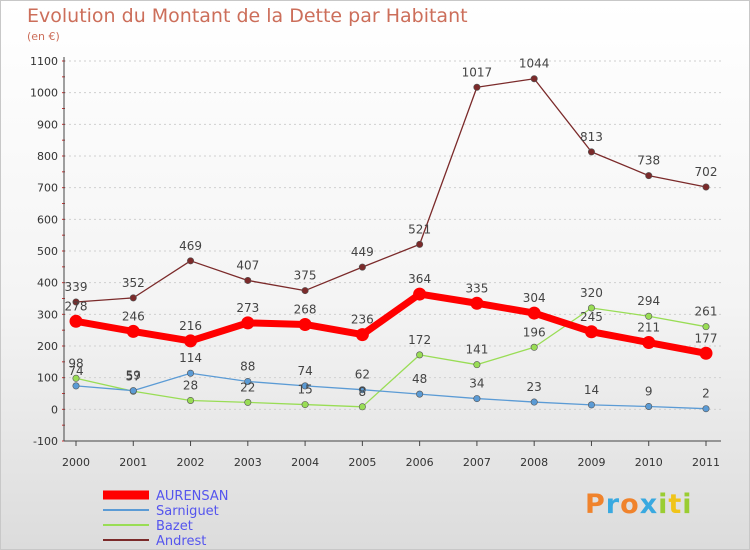 This screenshot has height=550, width=750. I want to click on y-tick-label: 200, so click(47, 346).